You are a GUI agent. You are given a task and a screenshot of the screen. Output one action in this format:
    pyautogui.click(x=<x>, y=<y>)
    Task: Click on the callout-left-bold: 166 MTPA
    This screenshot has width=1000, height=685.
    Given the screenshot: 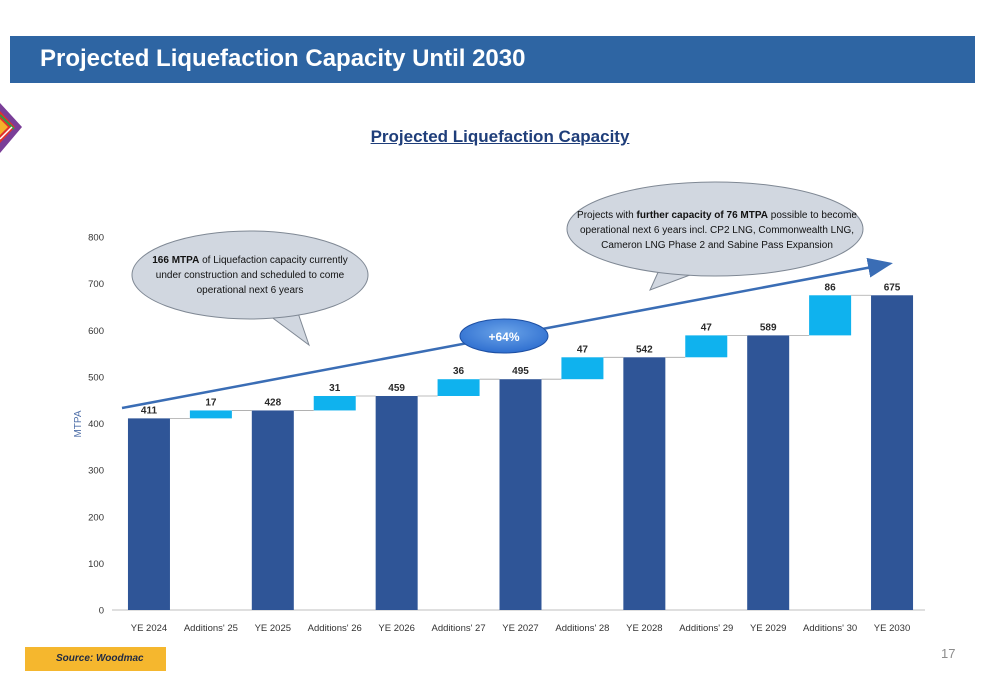 What is the action you would take?
    pyautogui.click(x=175, y=260)
    